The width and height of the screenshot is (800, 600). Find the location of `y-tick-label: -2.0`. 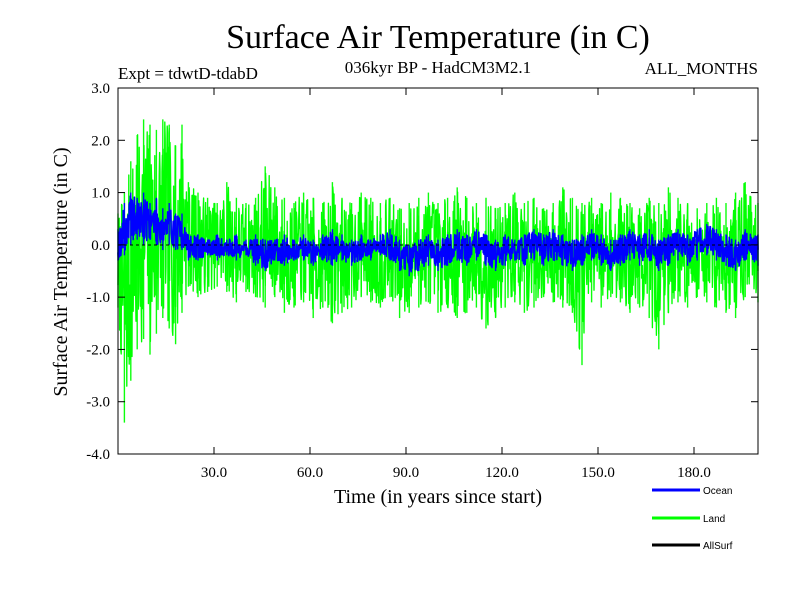

y-tick-label: -2.0 is located at coordinates (98, 350).